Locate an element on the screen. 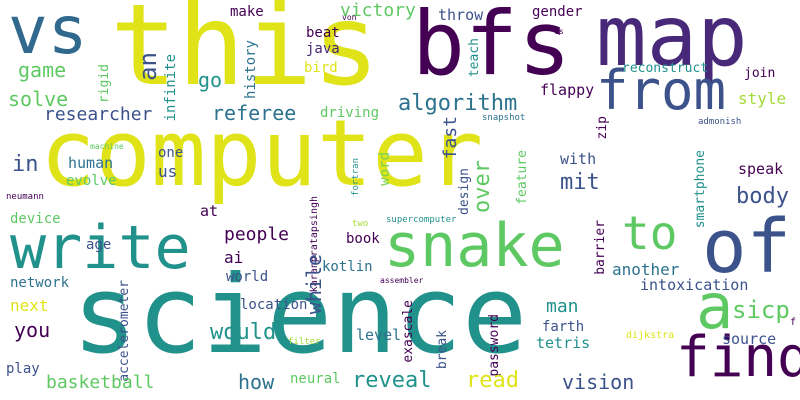  word-write: write is located at coordinates (100, 248).